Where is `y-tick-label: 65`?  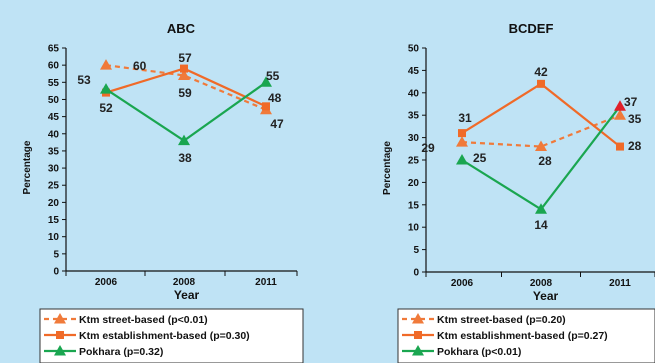 y-tick-label: 65 is located at coordinates (54, 49).